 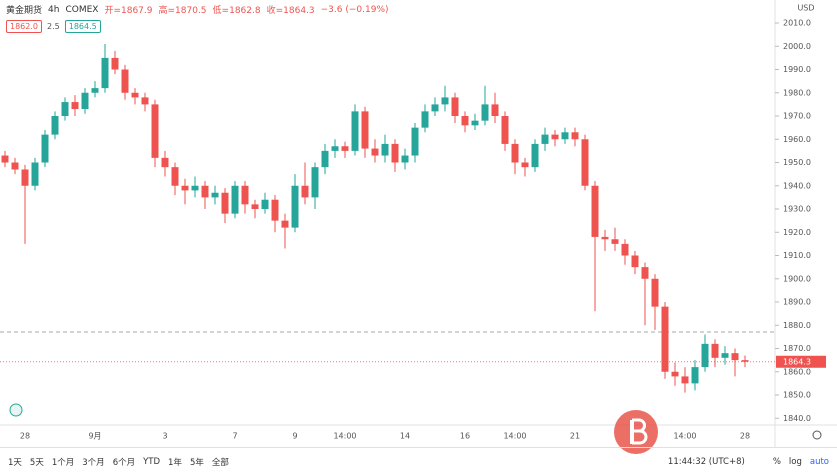 What do you see at coordinates (465, 436) in the screenshot?
I see `x-tick-label: 16` at bounding box center [465, 436].